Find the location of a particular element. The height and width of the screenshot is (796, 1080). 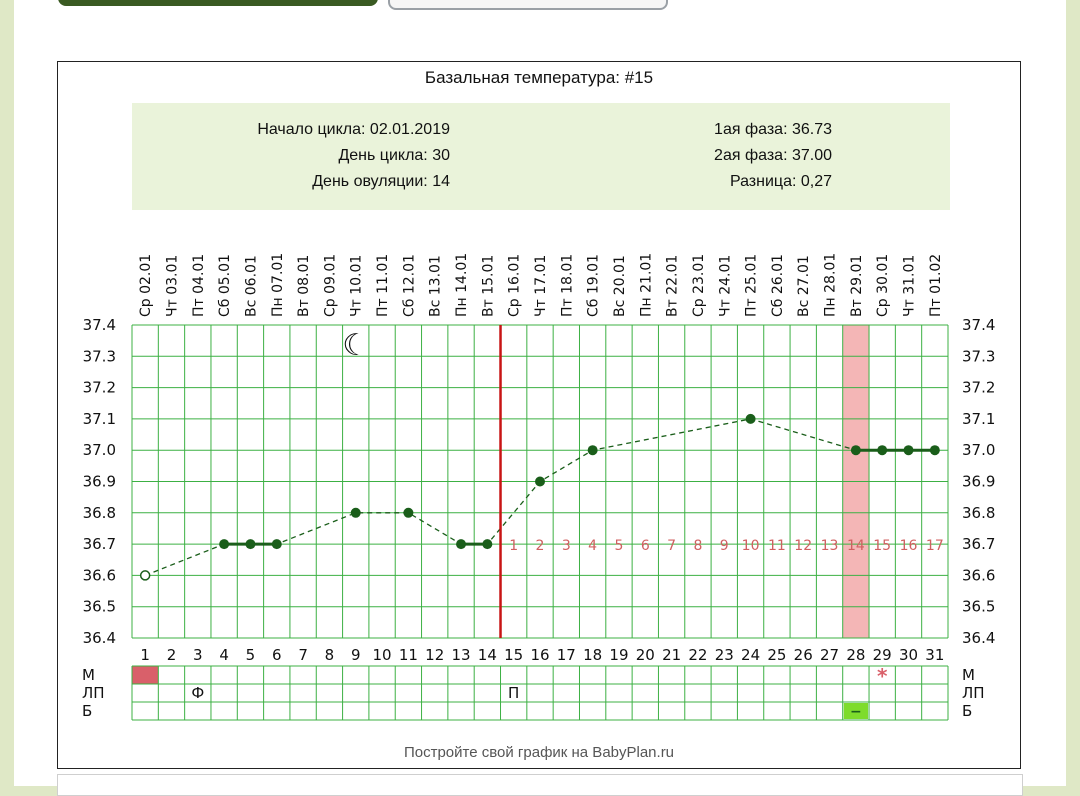

date-label: Пн 28.01 is located at coordinates (831, 285).